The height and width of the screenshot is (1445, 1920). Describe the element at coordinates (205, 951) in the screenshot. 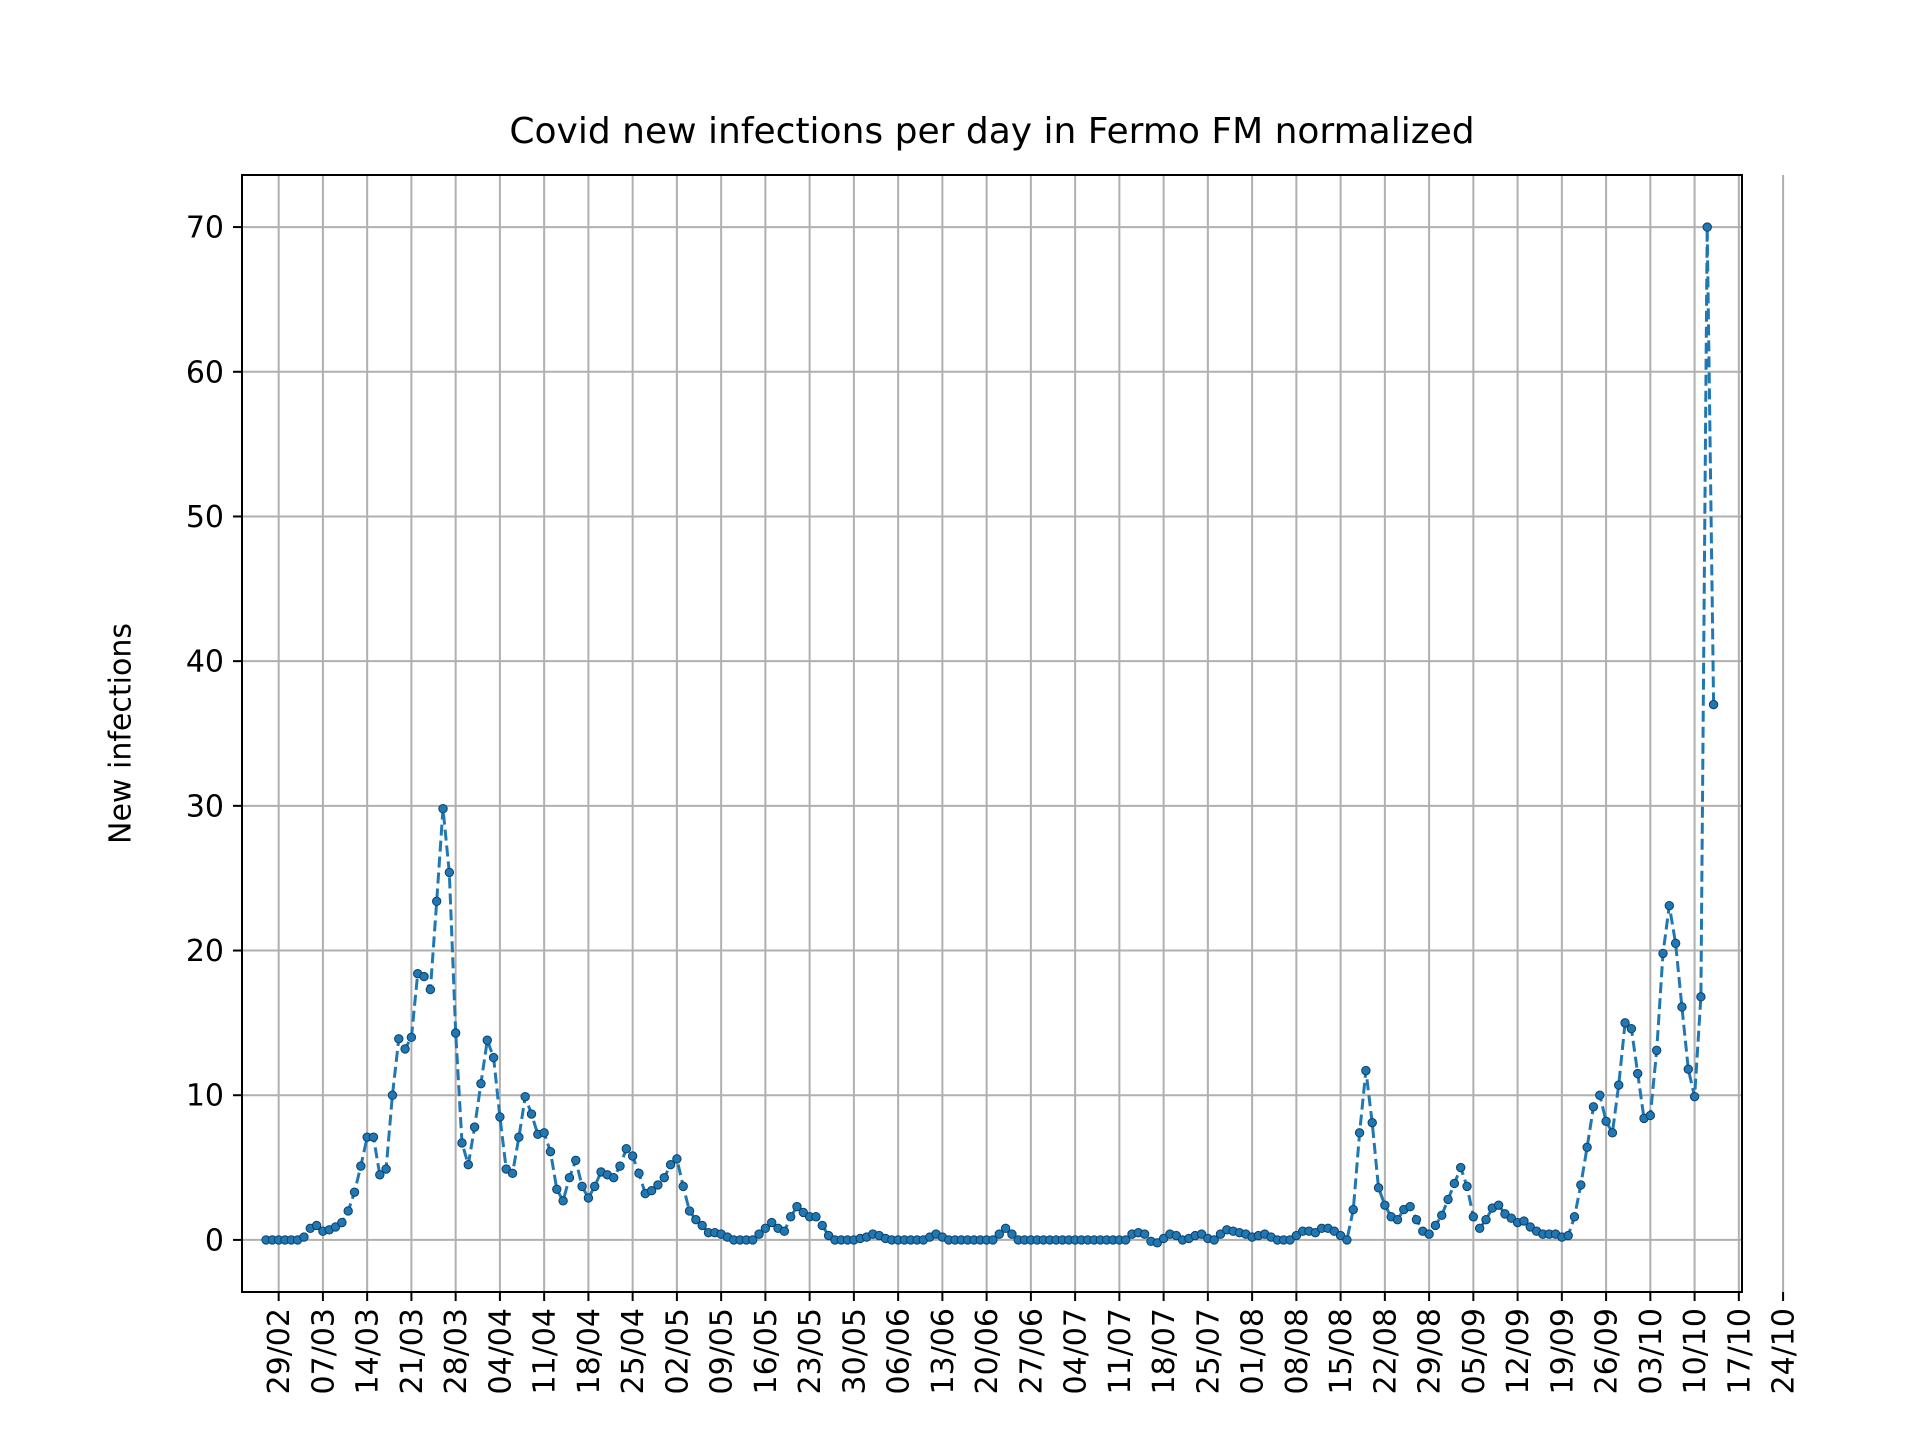

I see `y-tick-label: 20` at that location.